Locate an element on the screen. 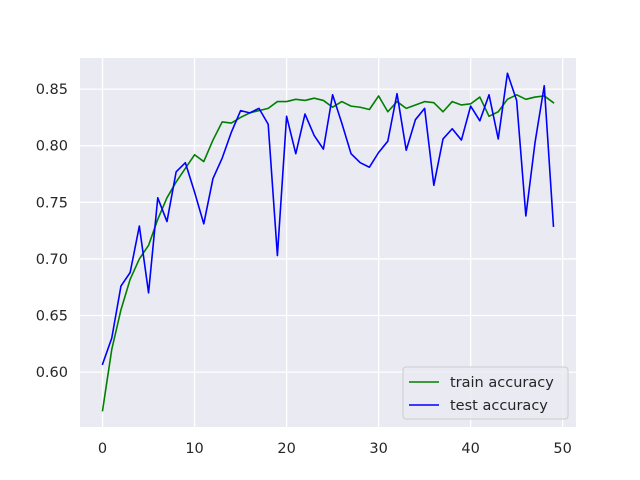 Image resolution: width=640 pixels, height=480 pixels. y-tick-label: 0.65 is located at coordinates (52, 317).